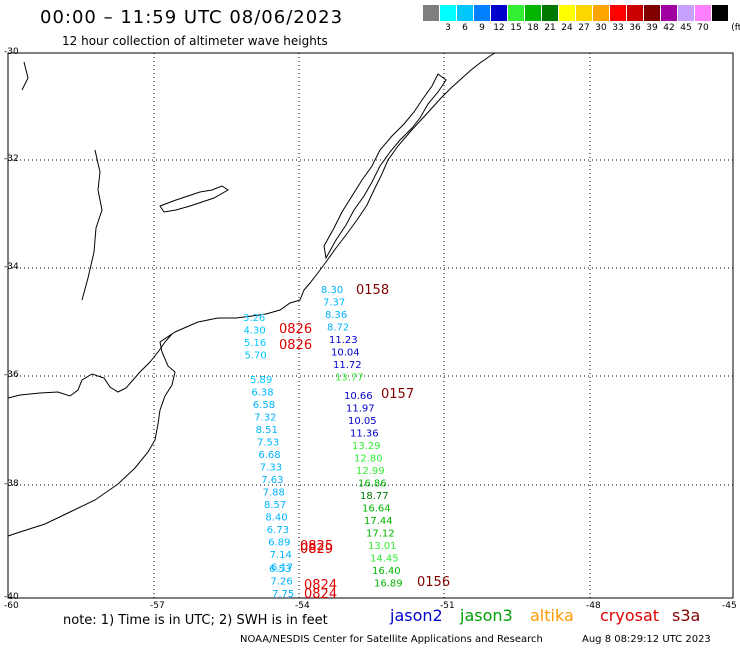  What do you see at coordinates (92, 225) in the screenshot?
I see `river` at bounding box center [92, 225].